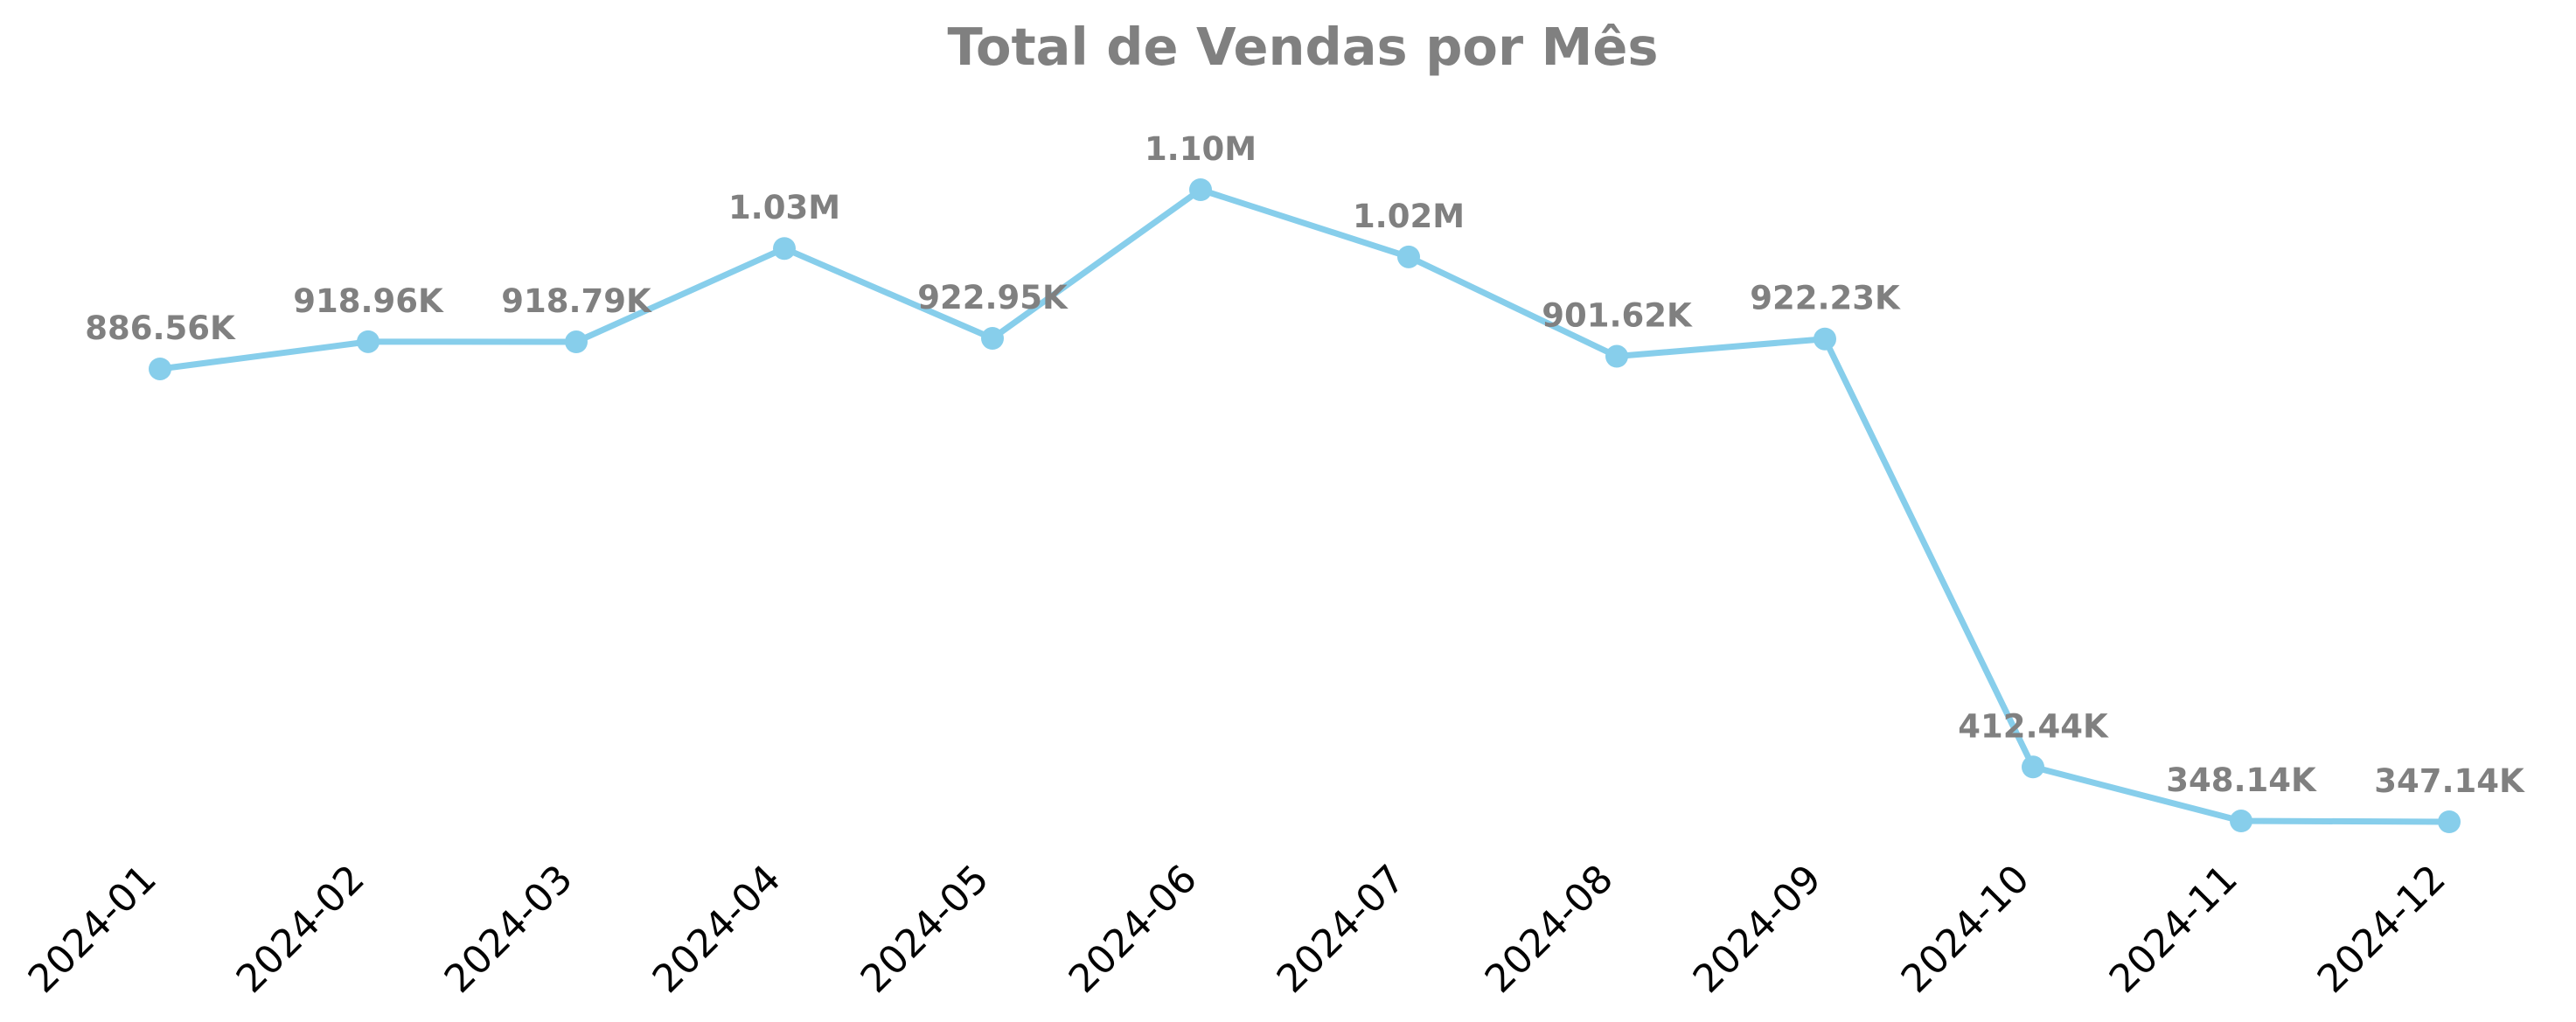  What do you see at coordinates (1133, 929) in the screenshot?
I see `x-tick-label: 2024-06` at bounding box center [1133, 929].